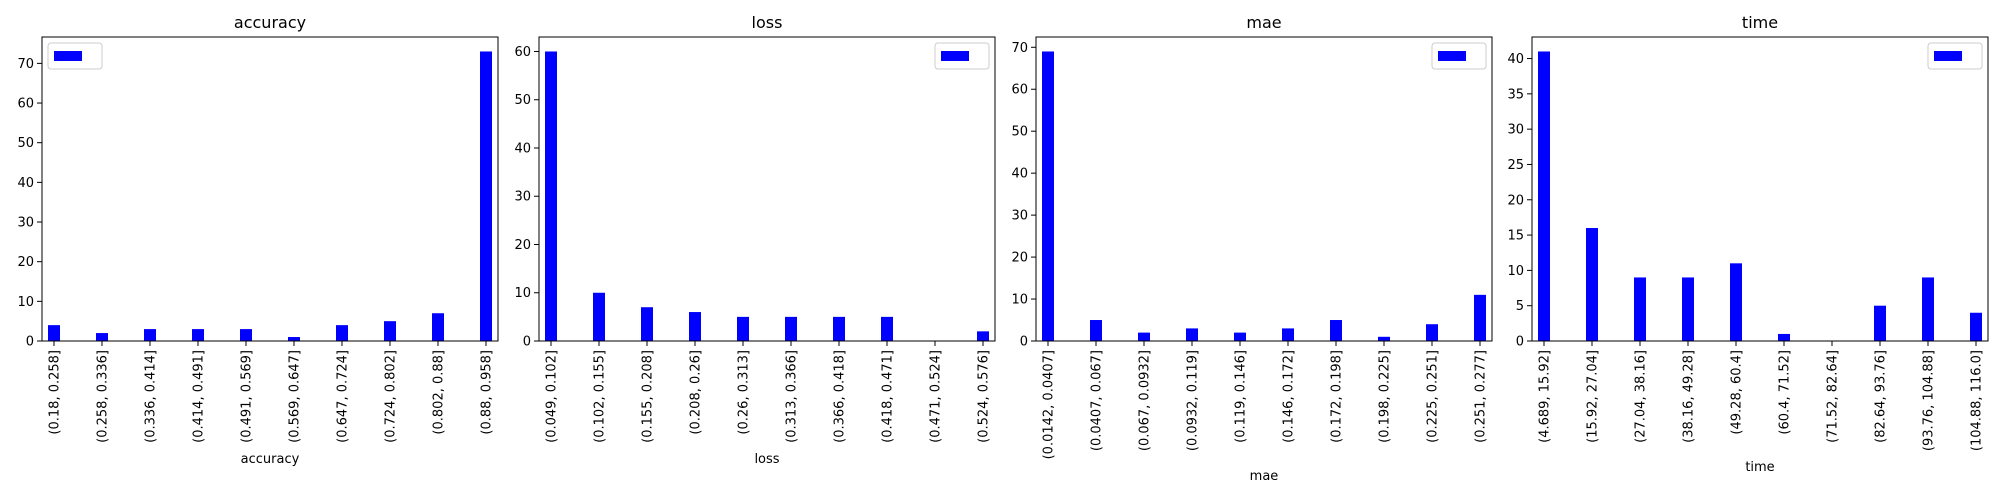  What do you see at coordinates (1545, 396) in the screenshot?
I see `x-tick-label: (4.689, 15.92]` at bounding box center [1545, 396].